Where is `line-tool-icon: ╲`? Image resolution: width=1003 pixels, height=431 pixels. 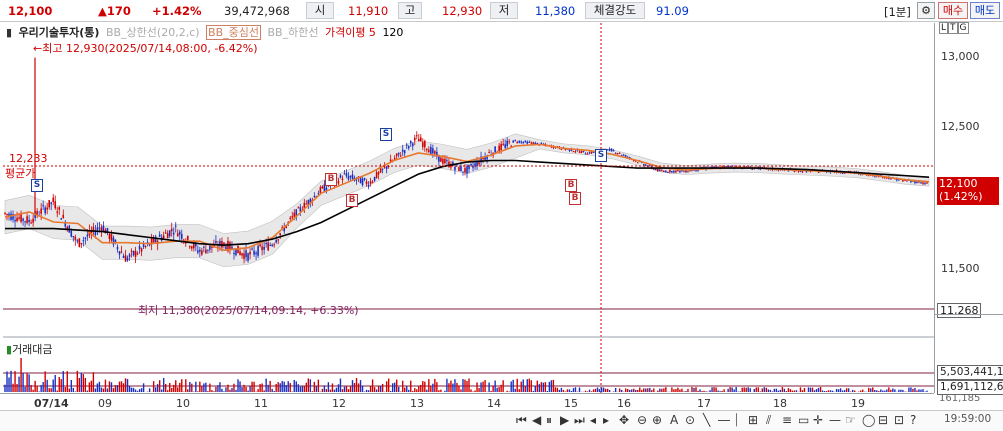
line-tool-icon: ╲ is located at coordinates (707, 420).